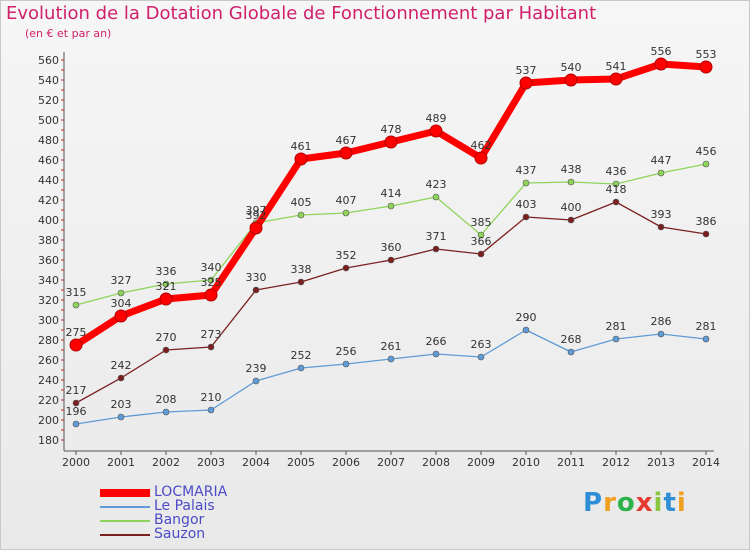 This screenshot has width=750, height=550. Describe the element at coordinates (571, 169) in the screenshot. I see `data-label: 438` at that location.